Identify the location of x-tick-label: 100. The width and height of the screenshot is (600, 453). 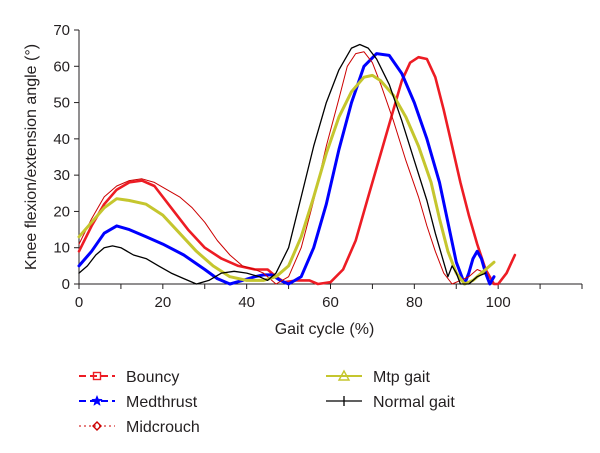
(498, 302).